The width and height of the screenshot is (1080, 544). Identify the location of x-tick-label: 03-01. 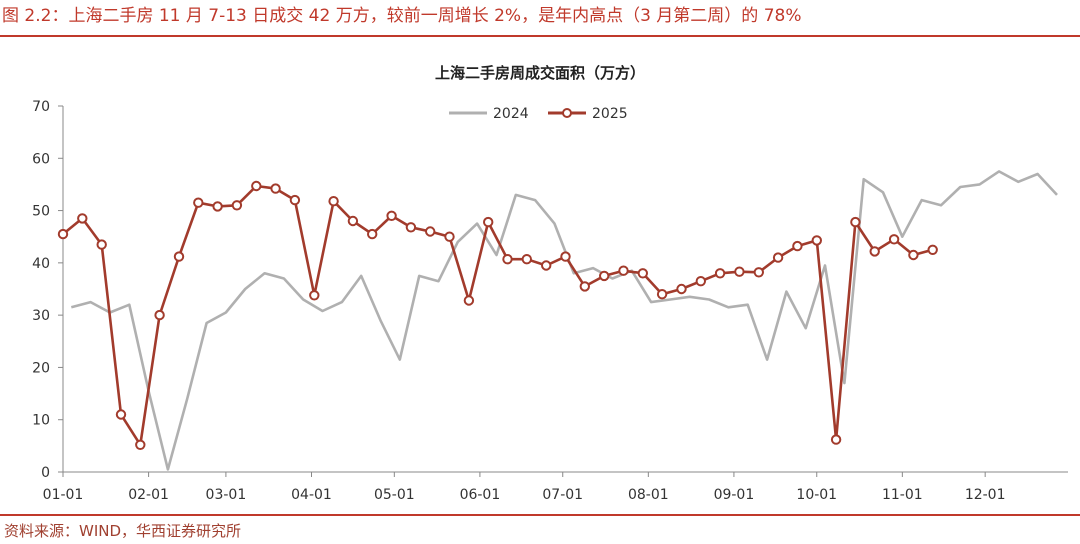
(226, 495).